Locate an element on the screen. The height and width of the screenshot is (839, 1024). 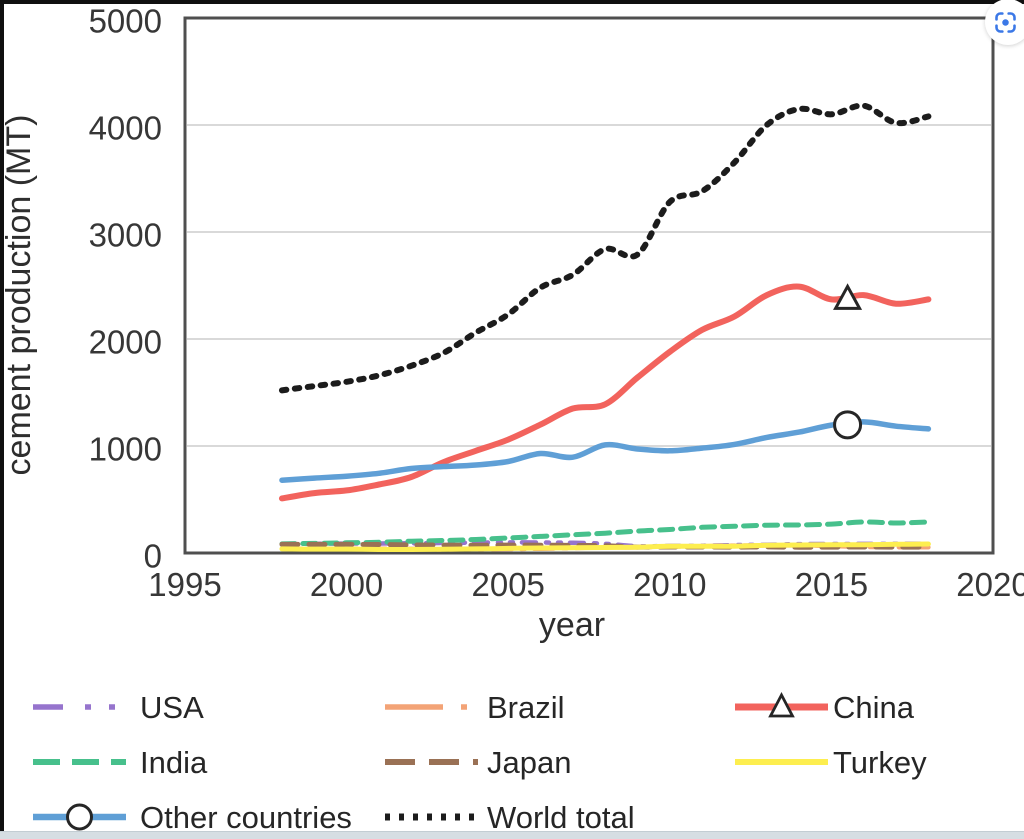
y-tick-label: 2000 is located at coordinates (125, 342).